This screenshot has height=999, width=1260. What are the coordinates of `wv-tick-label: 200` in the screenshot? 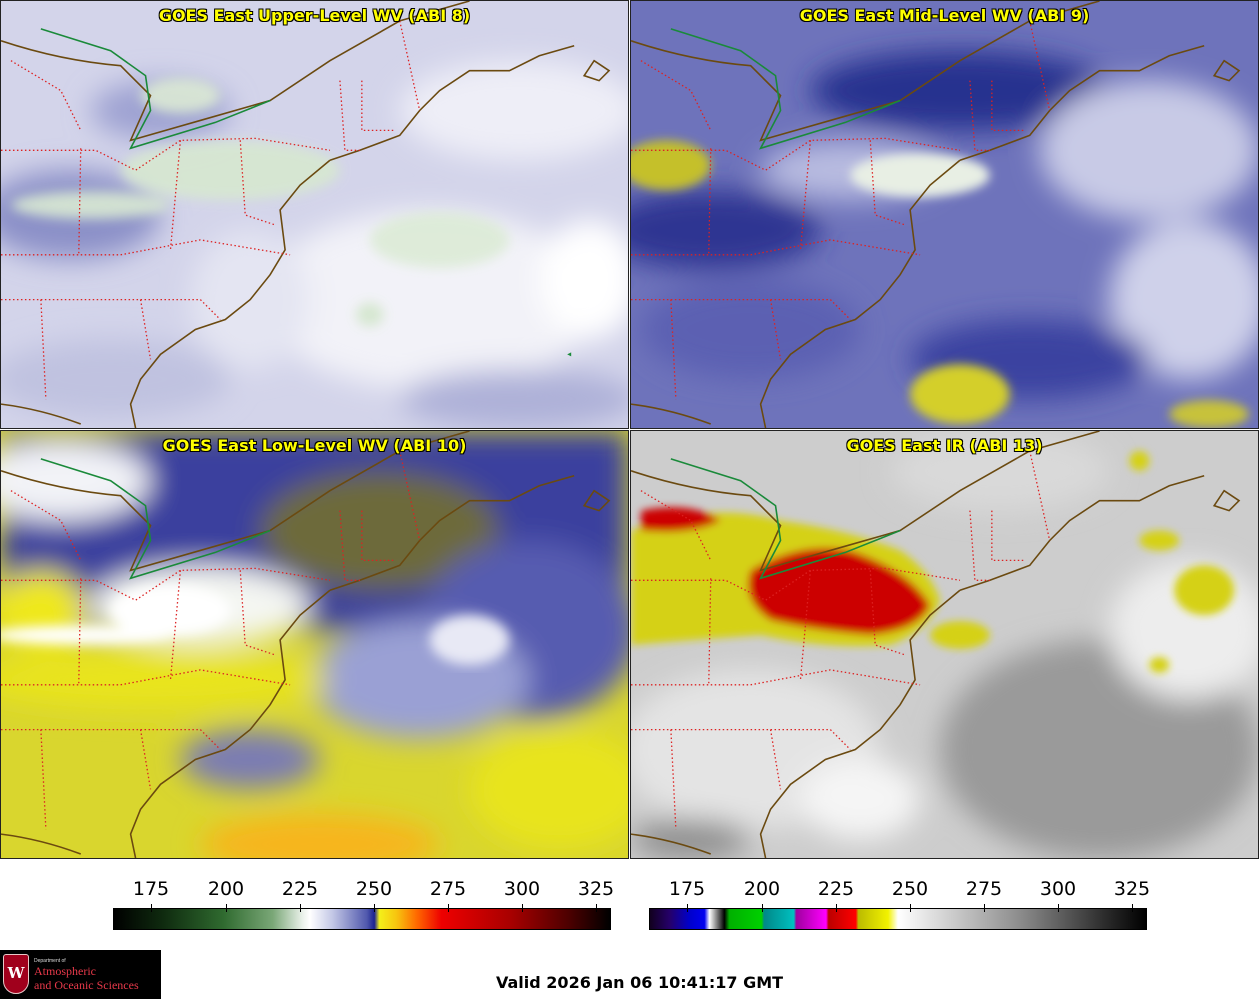 It's located at (226, 889).